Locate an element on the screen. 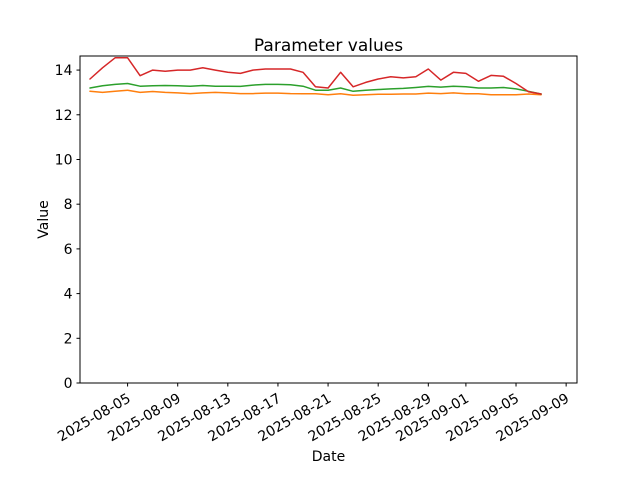 The width and height of the screenshot is (640, 480). y-tick-label: 8 is located at coordinates (68, 205).